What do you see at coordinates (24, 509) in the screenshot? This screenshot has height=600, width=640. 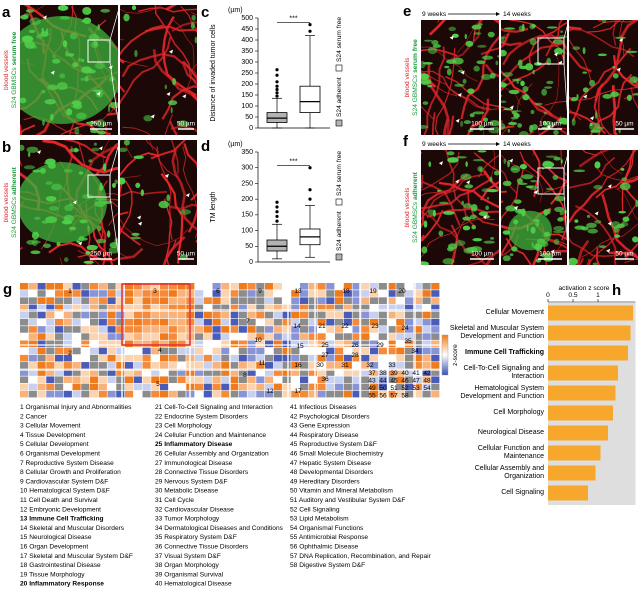 I see `item-number: 12` at bounding box center [24, 509].